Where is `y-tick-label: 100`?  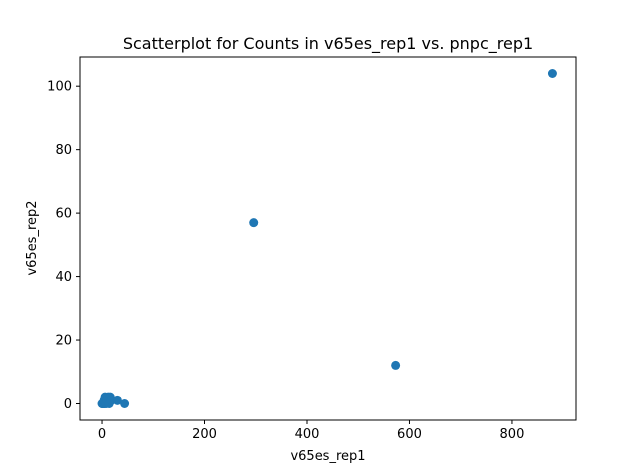
y-tick-label: 100 is located at coordinates (59, 87).